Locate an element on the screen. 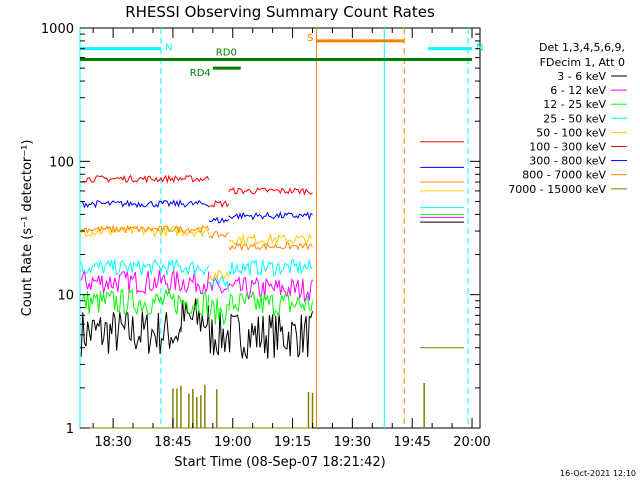  legend-header-1: Det 1,3,4,5,6,9, is located at coordinates (582, 47).